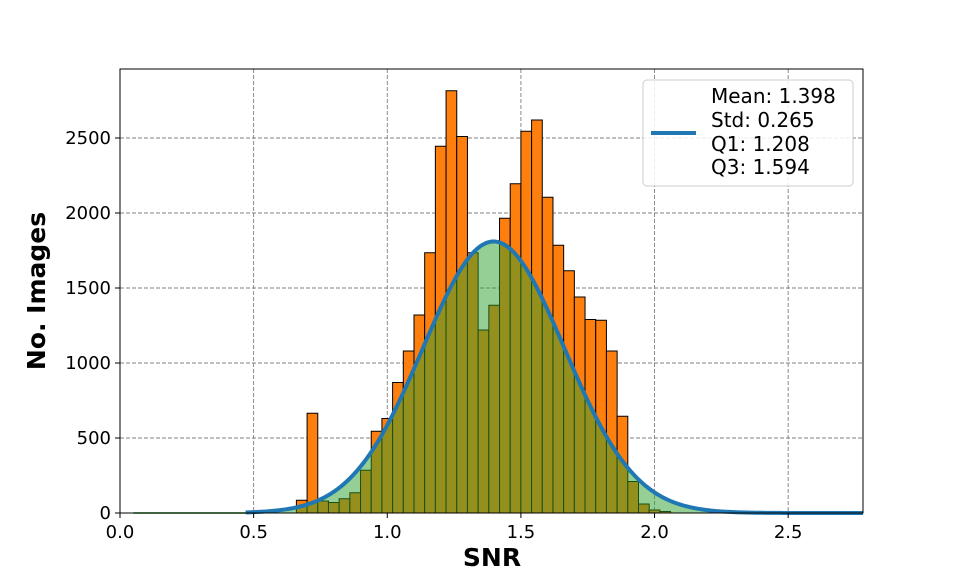  I want to click on y-tick-label: 2500, so click(88, 138).